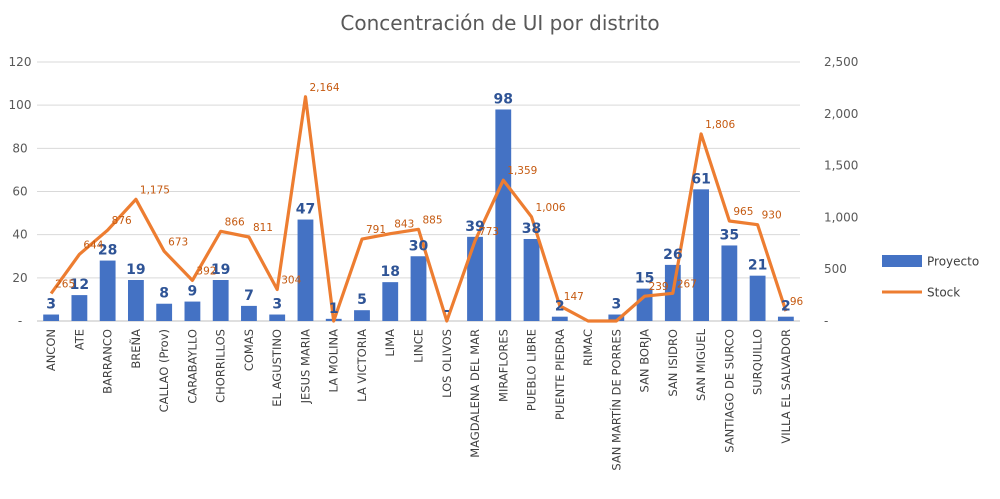 The height and width of the screenshot is (499, 1000). I want to click on chart-title: Concentración de UI por distrito, so click(499, 23).